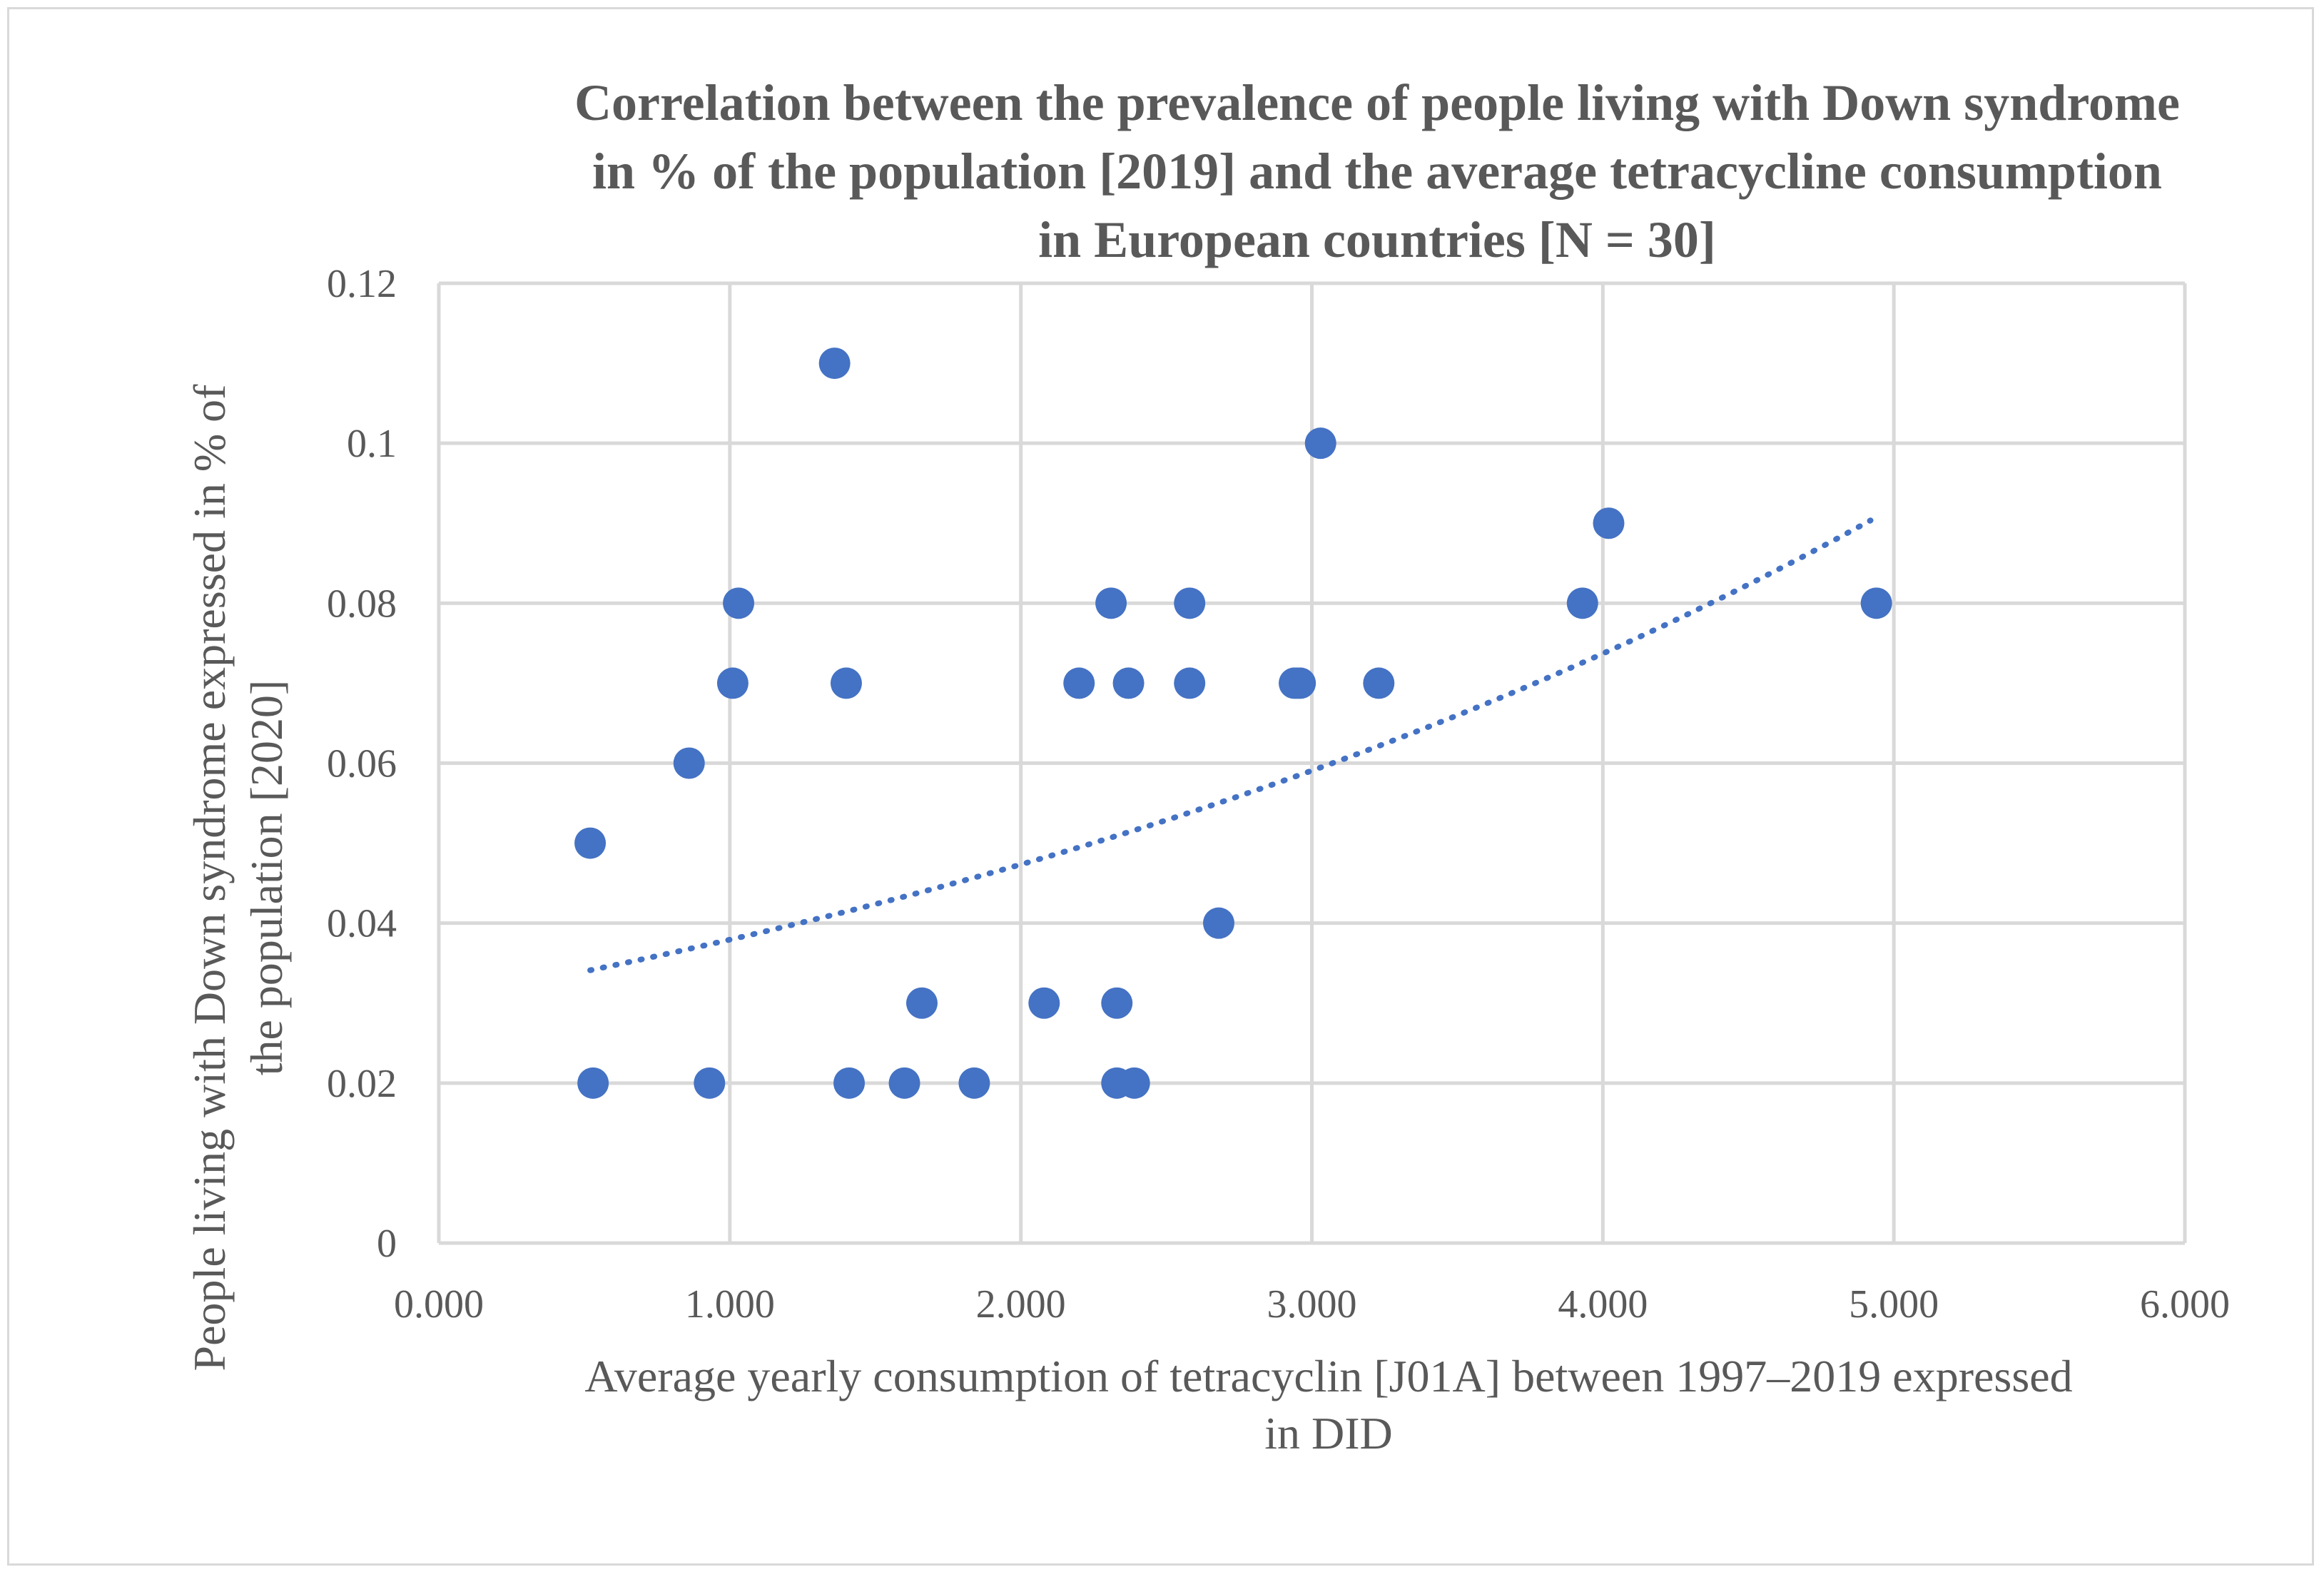 The height and width of the screenshot is (1577, 2324). Describe the element at coordinates (362, 924) in the screenshot. I see `y-tick-label: 0.04` at that location.